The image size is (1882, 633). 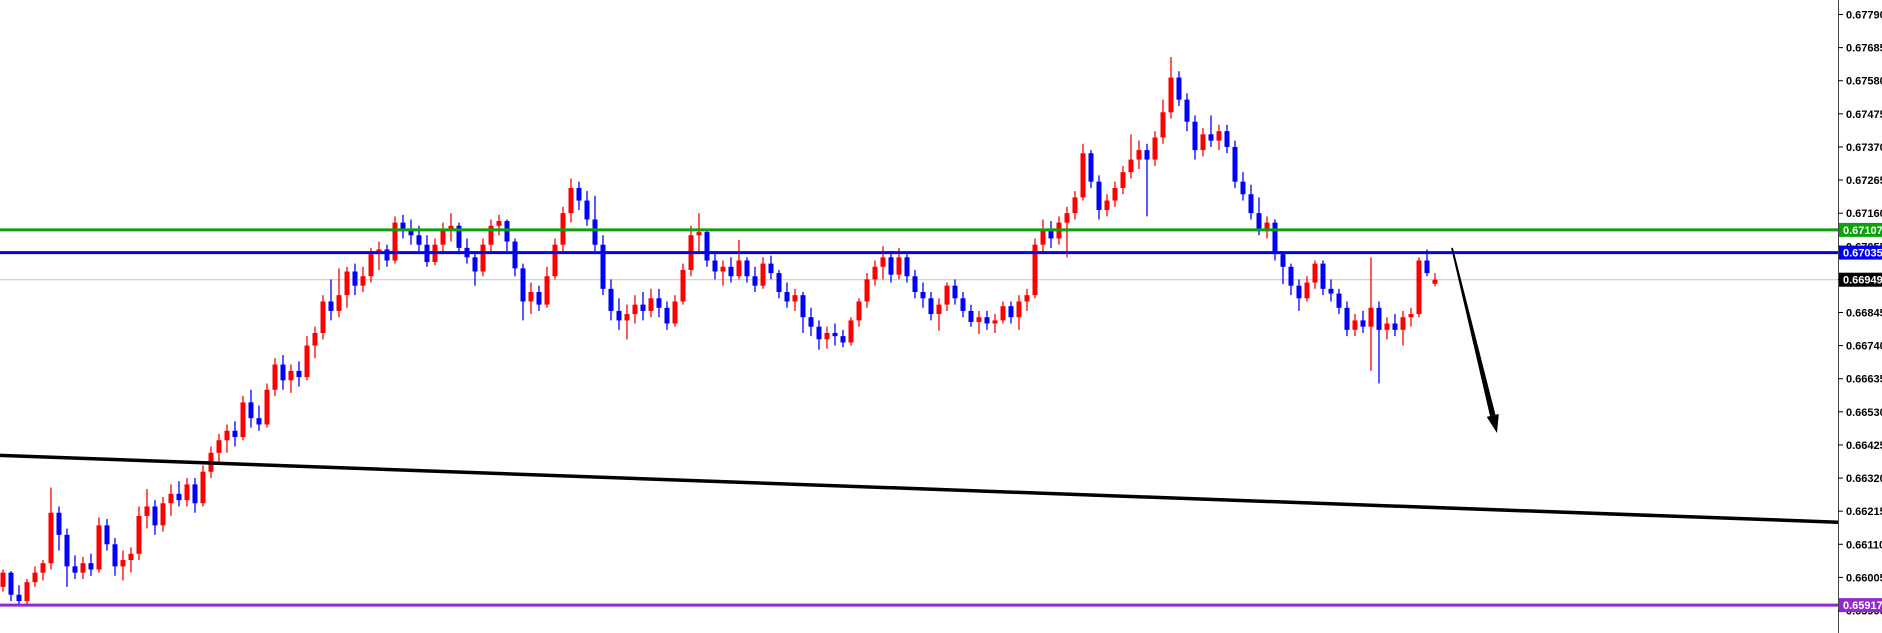 What do you see at coordinates (1864, 446) in the screenshot?
I see `axis-tick-label: 0.66425` at bounding box center [1864, 446].